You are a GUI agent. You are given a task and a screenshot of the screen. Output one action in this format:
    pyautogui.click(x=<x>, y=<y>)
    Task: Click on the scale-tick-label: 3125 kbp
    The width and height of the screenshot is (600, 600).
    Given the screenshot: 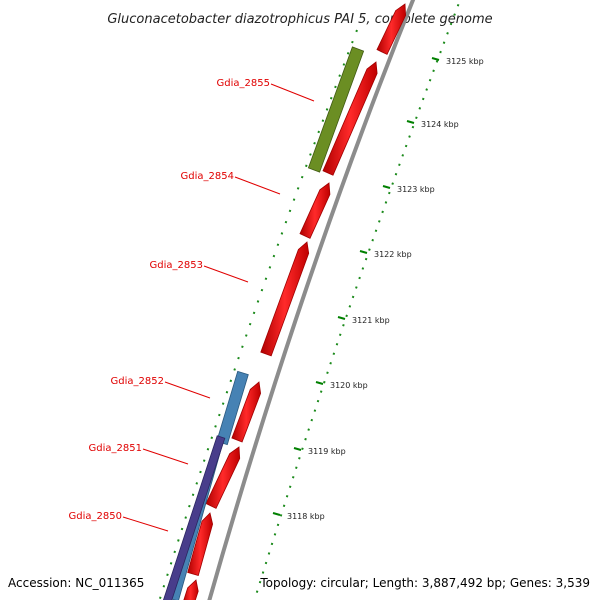 What is the action you would take?
    pyautogui.click(x=465, y=61)
    